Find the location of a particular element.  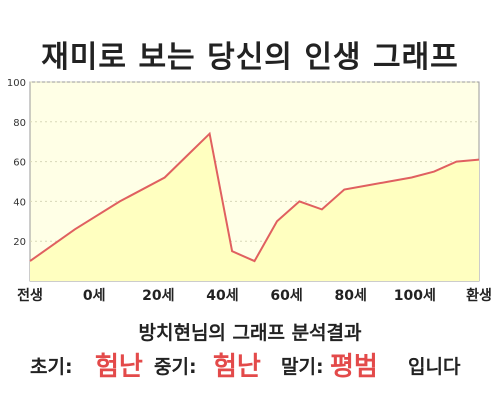

x-tick-label-0: 전생 is located at coordinates (30, 295).